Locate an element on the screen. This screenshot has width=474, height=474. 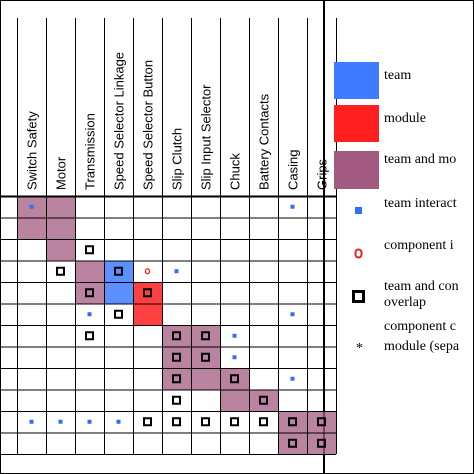
legend-team-and-module-label: team and mo is located at coordinates (420, 159).